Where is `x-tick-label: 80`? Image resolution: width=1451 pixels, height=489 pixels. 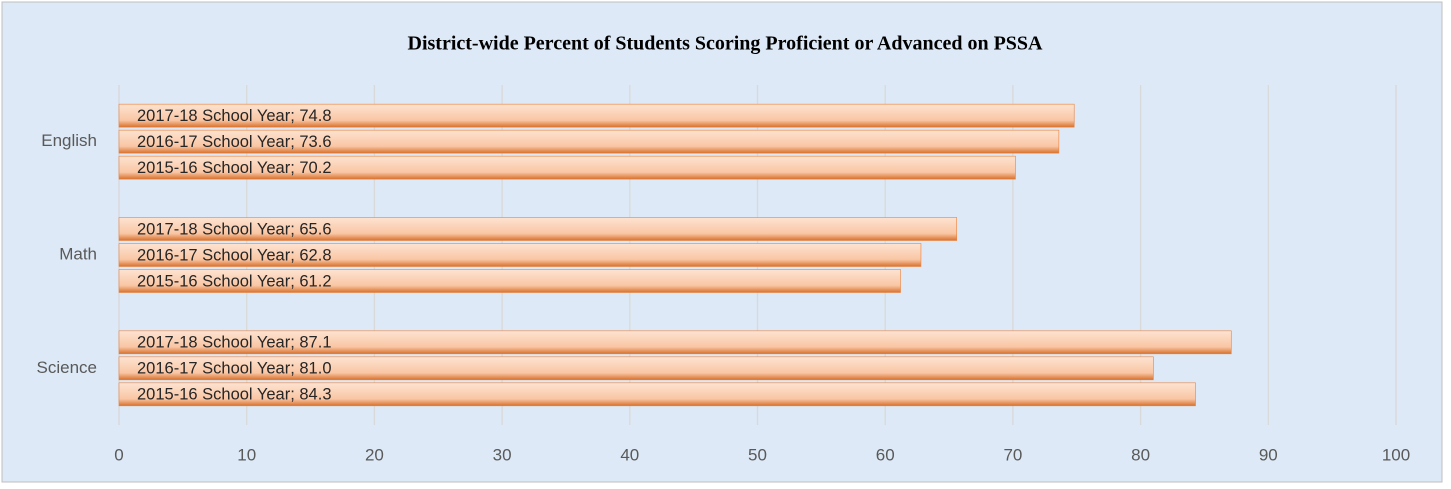 x-tick-label: 80 is located at coordinates (1140, 454).